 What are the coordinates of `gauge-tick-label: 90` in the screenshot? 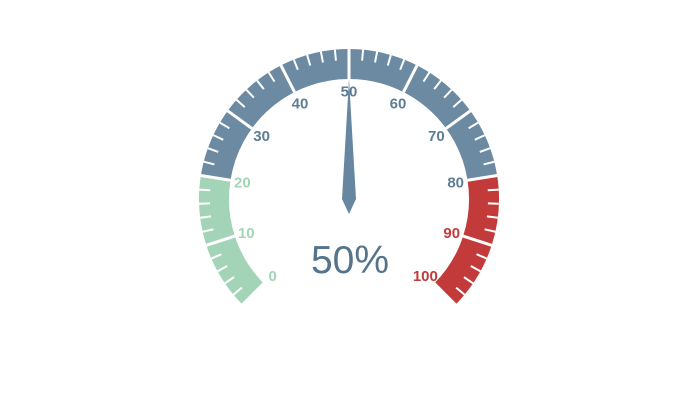 It's located at (451, 233).